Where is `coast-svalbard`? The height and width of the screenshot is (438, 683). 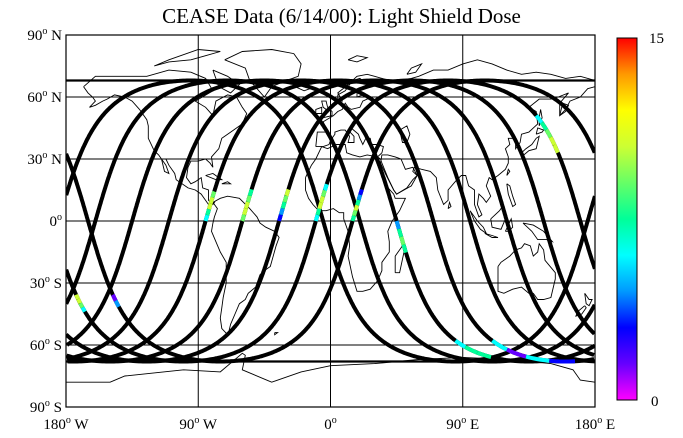
coast-svalbard is located at coordinates (358, 59).